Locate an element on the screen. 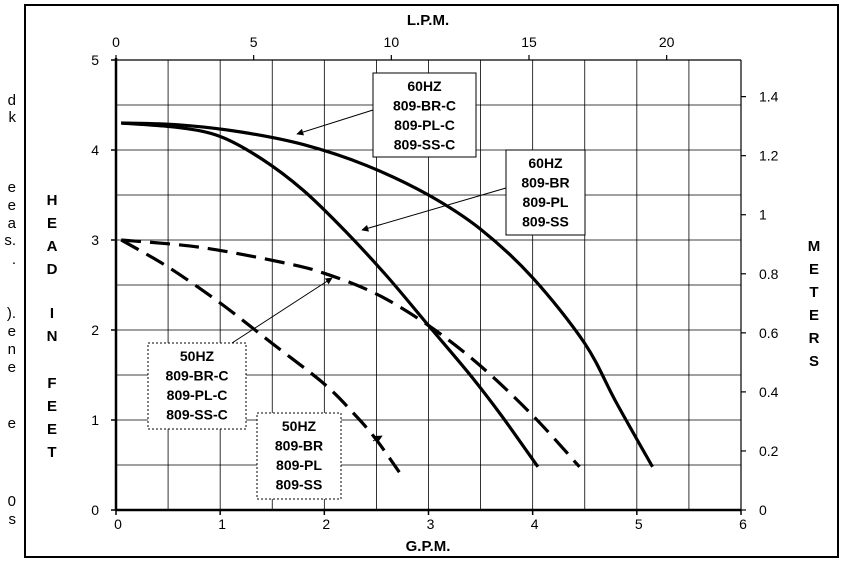  x-tick-label: 3 is located at coordinates (431, 524).